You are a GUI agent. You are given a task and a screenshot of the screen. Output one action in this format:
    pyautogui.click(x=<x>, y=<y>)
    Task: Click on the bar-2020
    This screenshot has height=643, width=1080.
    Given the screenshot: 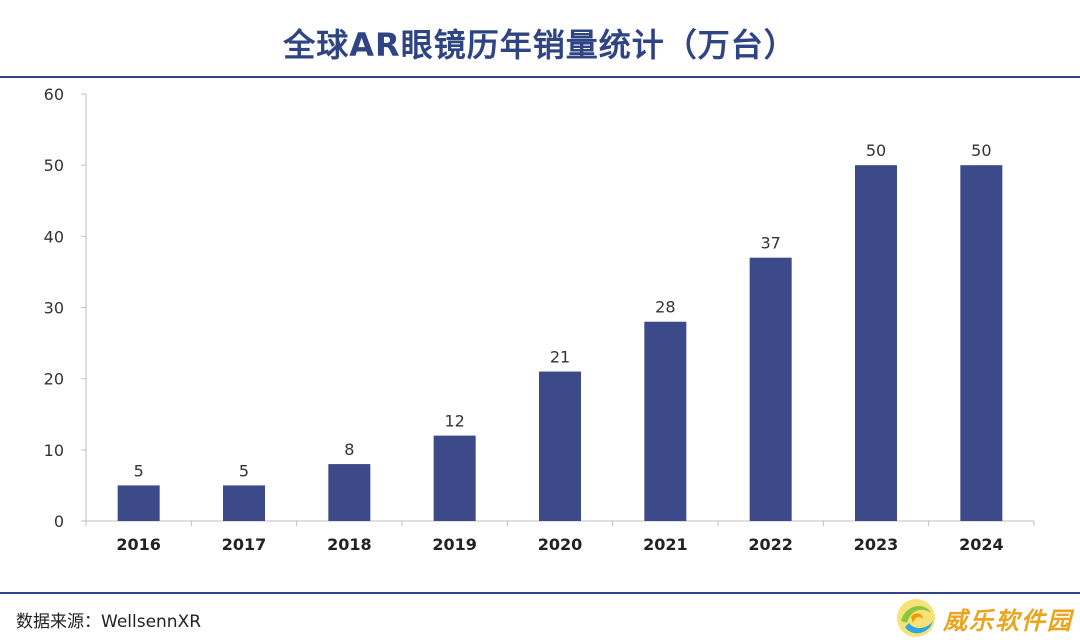 What is the action you would take?
    pyautogui.click(x=560, y=446)
    